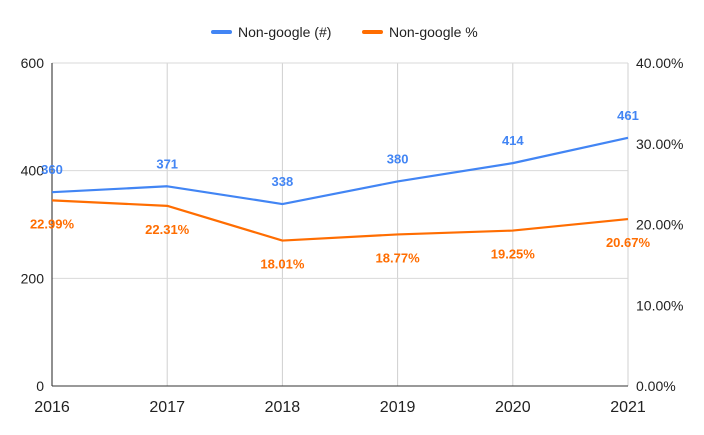 This screenshot has width=704, height=435. I want to click on data-label: 371, so click(167, 163).